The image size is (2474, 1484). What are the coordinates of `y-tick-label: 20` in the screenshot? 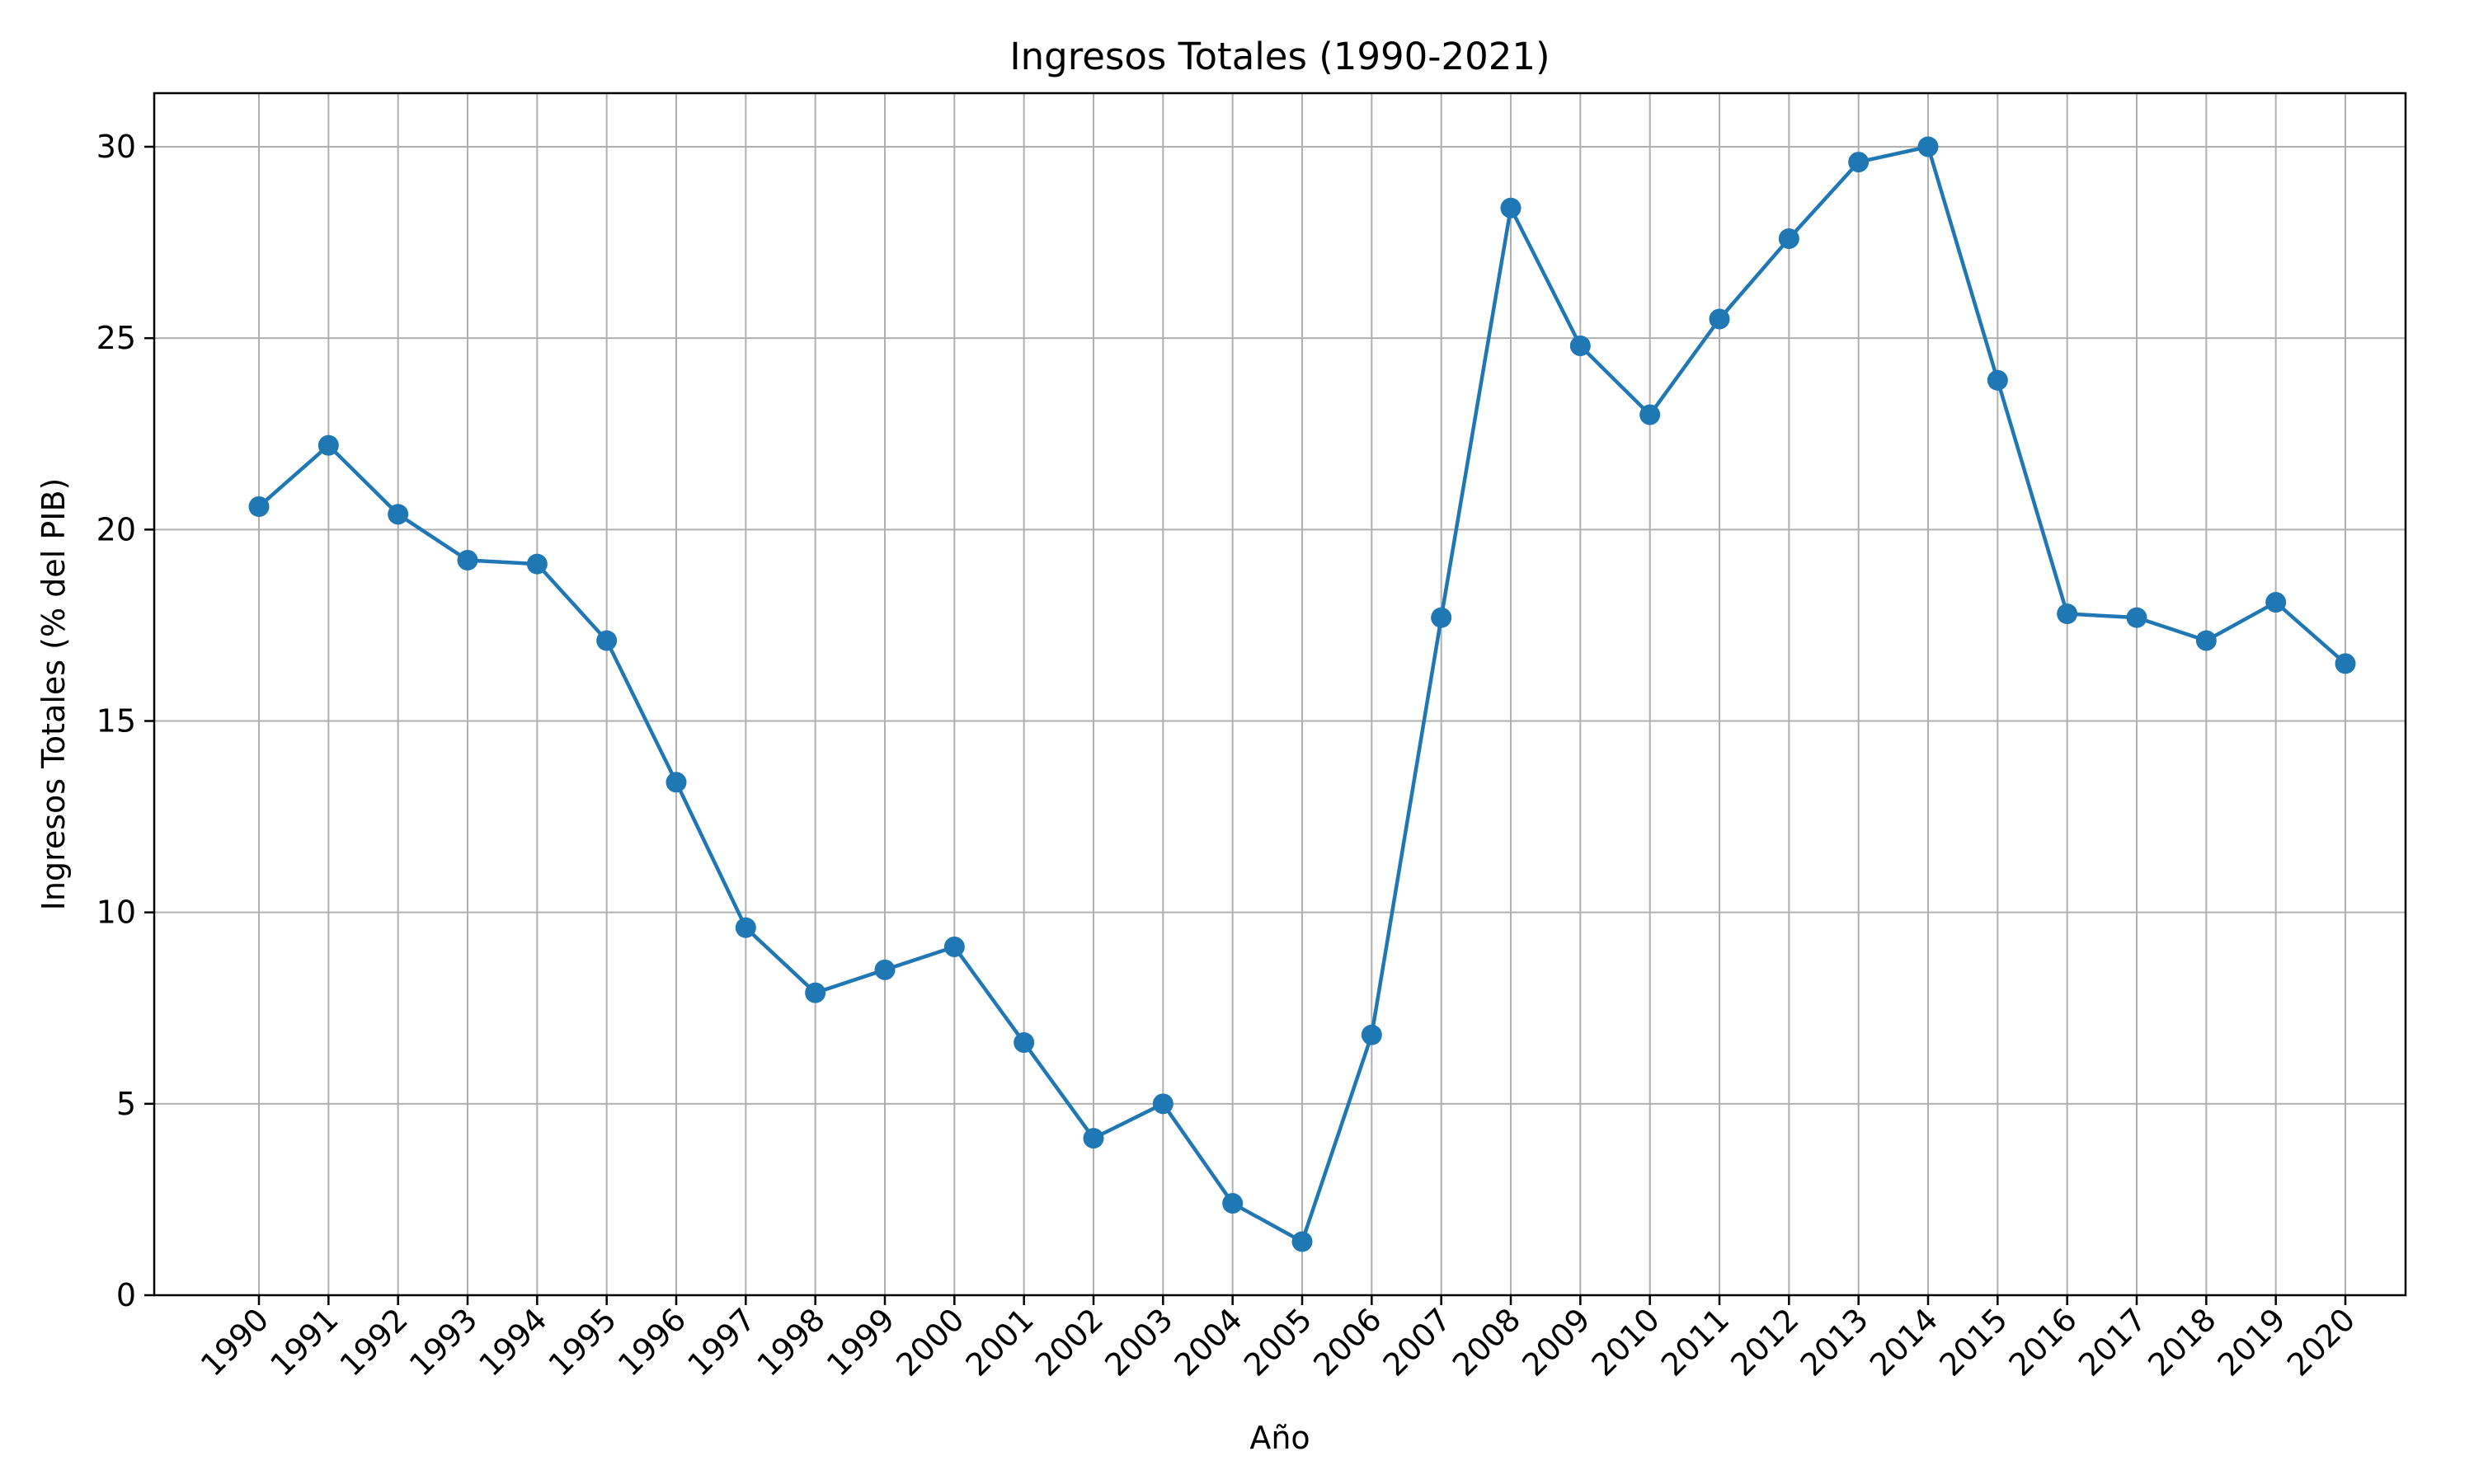 It's located at (116, 529).